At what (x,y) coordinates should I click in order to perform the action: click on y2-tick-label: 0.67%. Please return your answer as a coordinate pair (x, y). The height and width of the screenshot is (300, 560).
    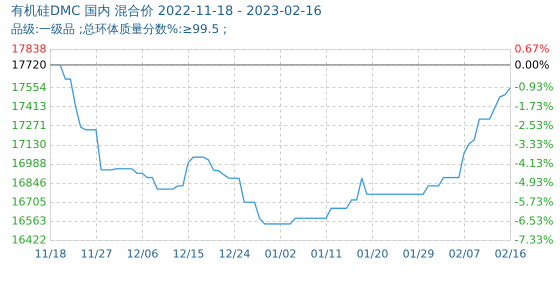
    Looking at the image, I should click on (532, 49).